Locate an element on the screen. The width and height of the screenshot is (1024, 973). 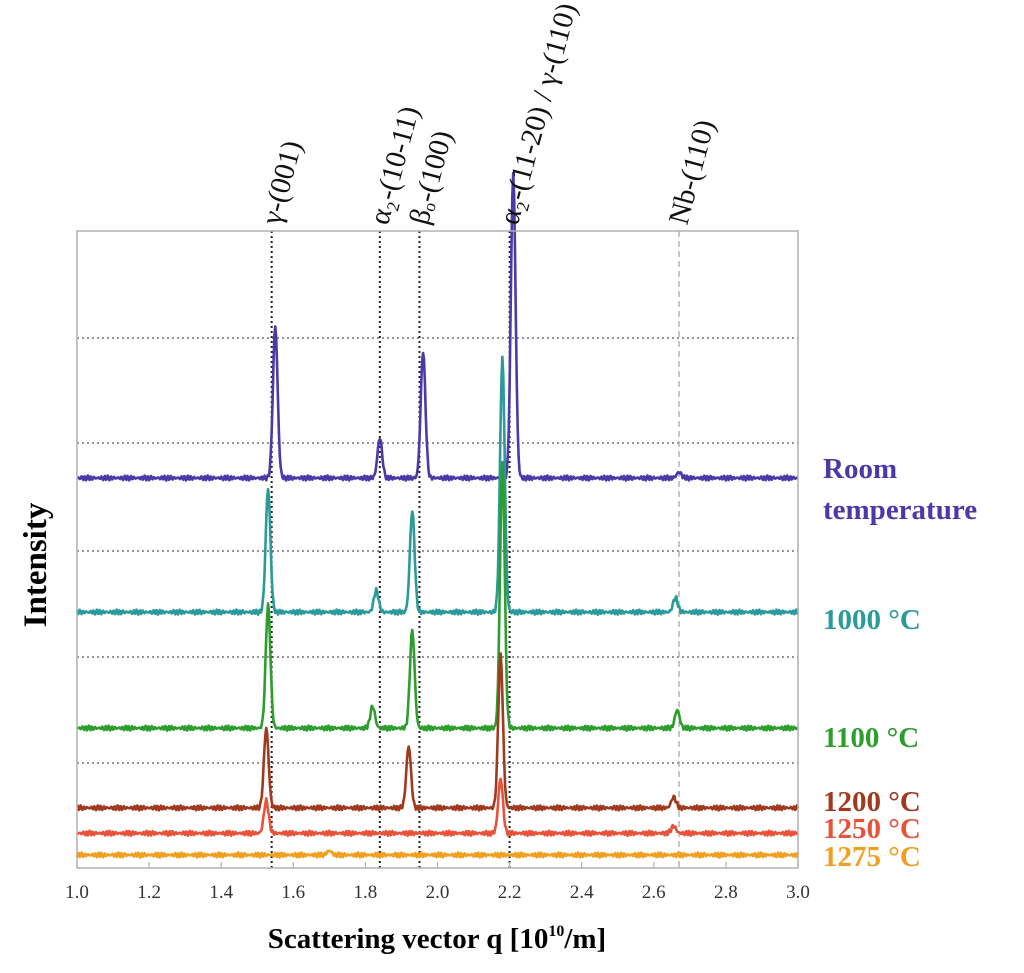
peak-label-0: γ-(001) is located at coordinates (281, 183).